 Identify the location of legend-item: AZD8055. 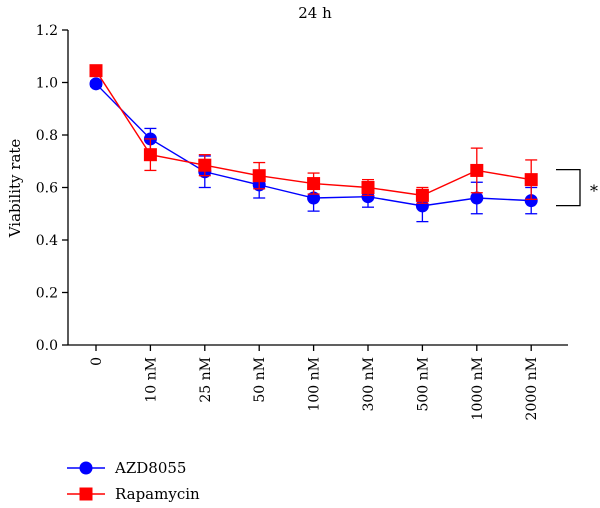
(126, 468).